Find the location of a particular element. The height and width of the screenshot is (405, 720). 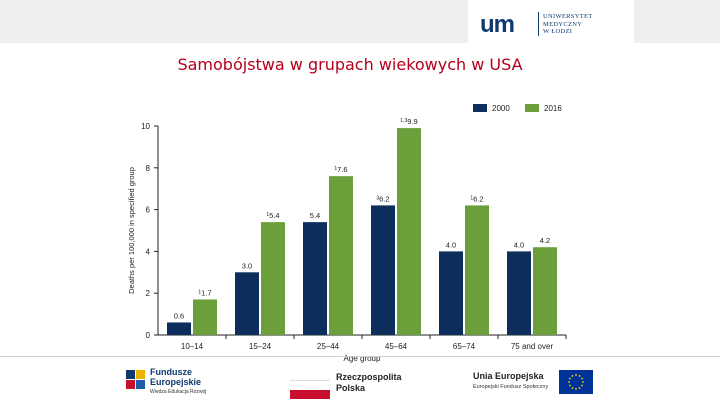

y-tick-label: 0 is located at coordinates (148, 335).